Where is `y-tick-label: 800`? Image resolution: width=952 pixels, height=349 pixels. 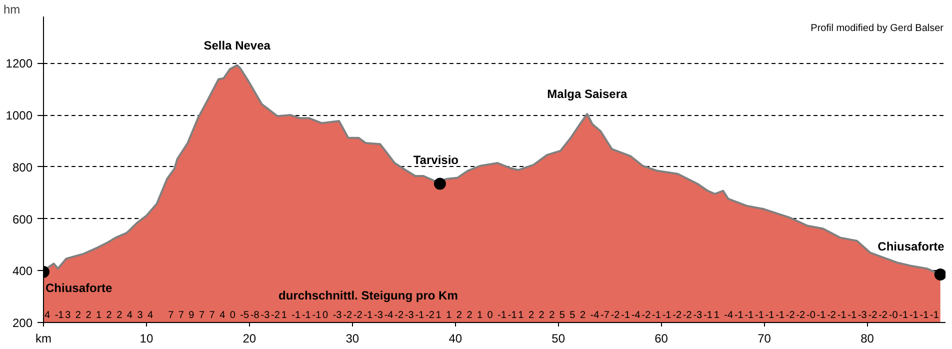 y-tick-label: 800 is located at coordinates (22, 167).